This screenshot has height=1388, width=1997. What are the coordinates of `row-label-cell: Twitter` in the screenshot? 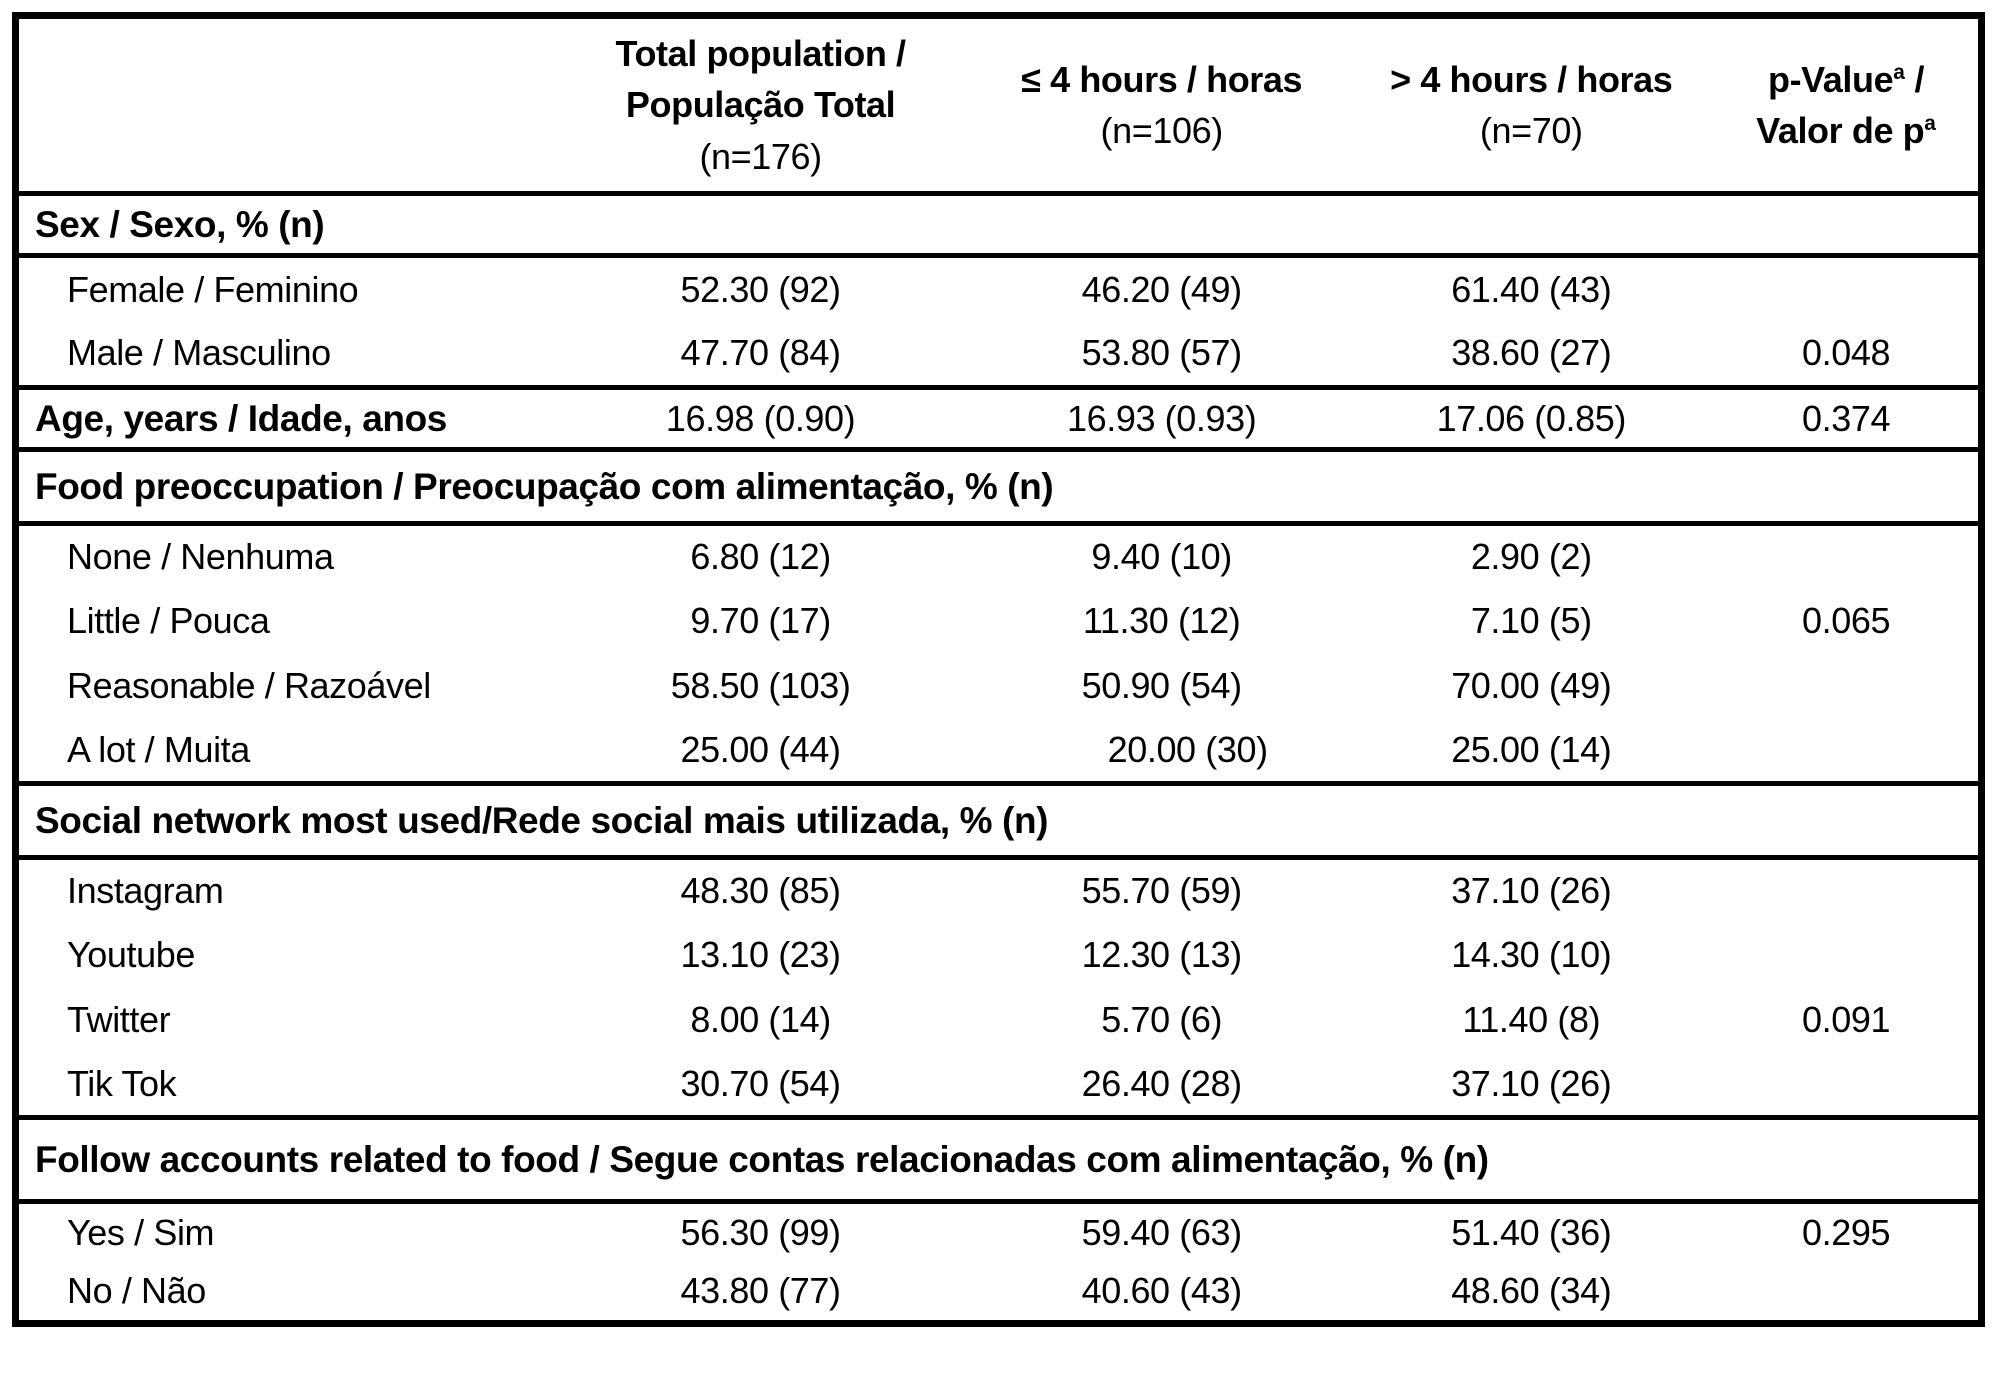 It's located at (119, 1019).